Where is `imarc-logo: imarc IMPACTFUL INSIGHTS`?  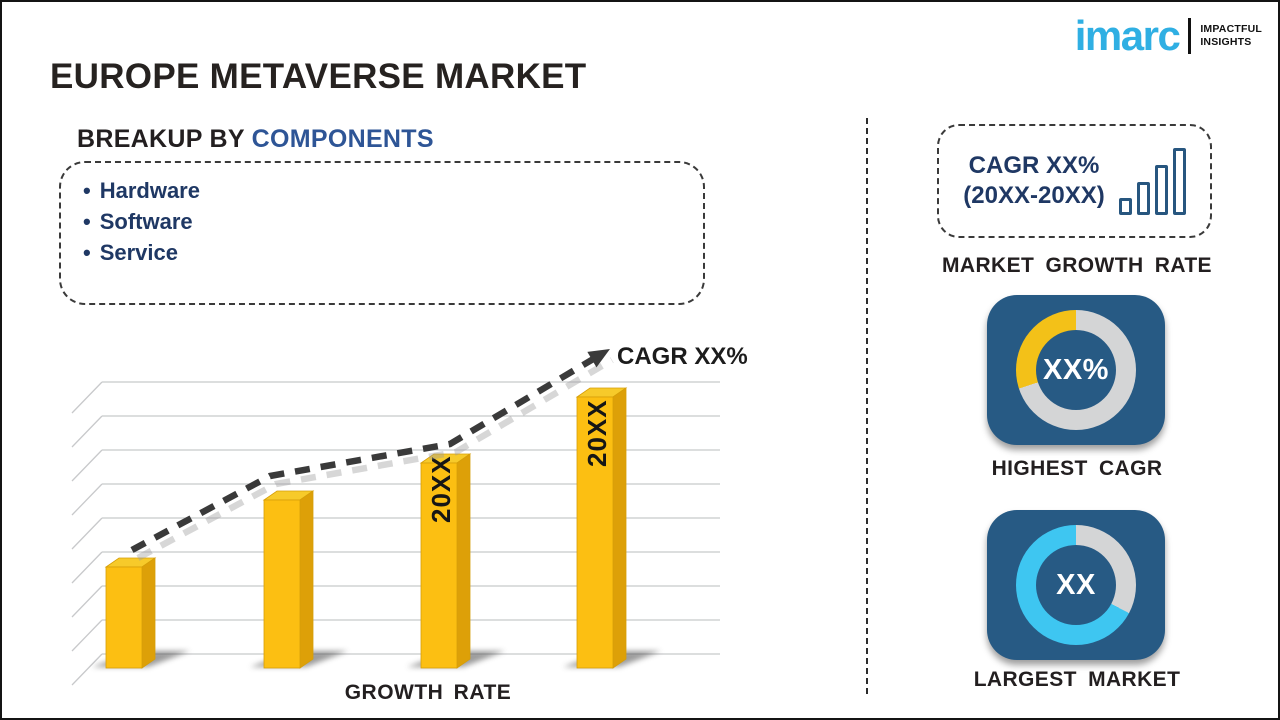
imarc-logo: imarc IMPACTFUL INSIGHTS is located at coordinates (1168, 36).